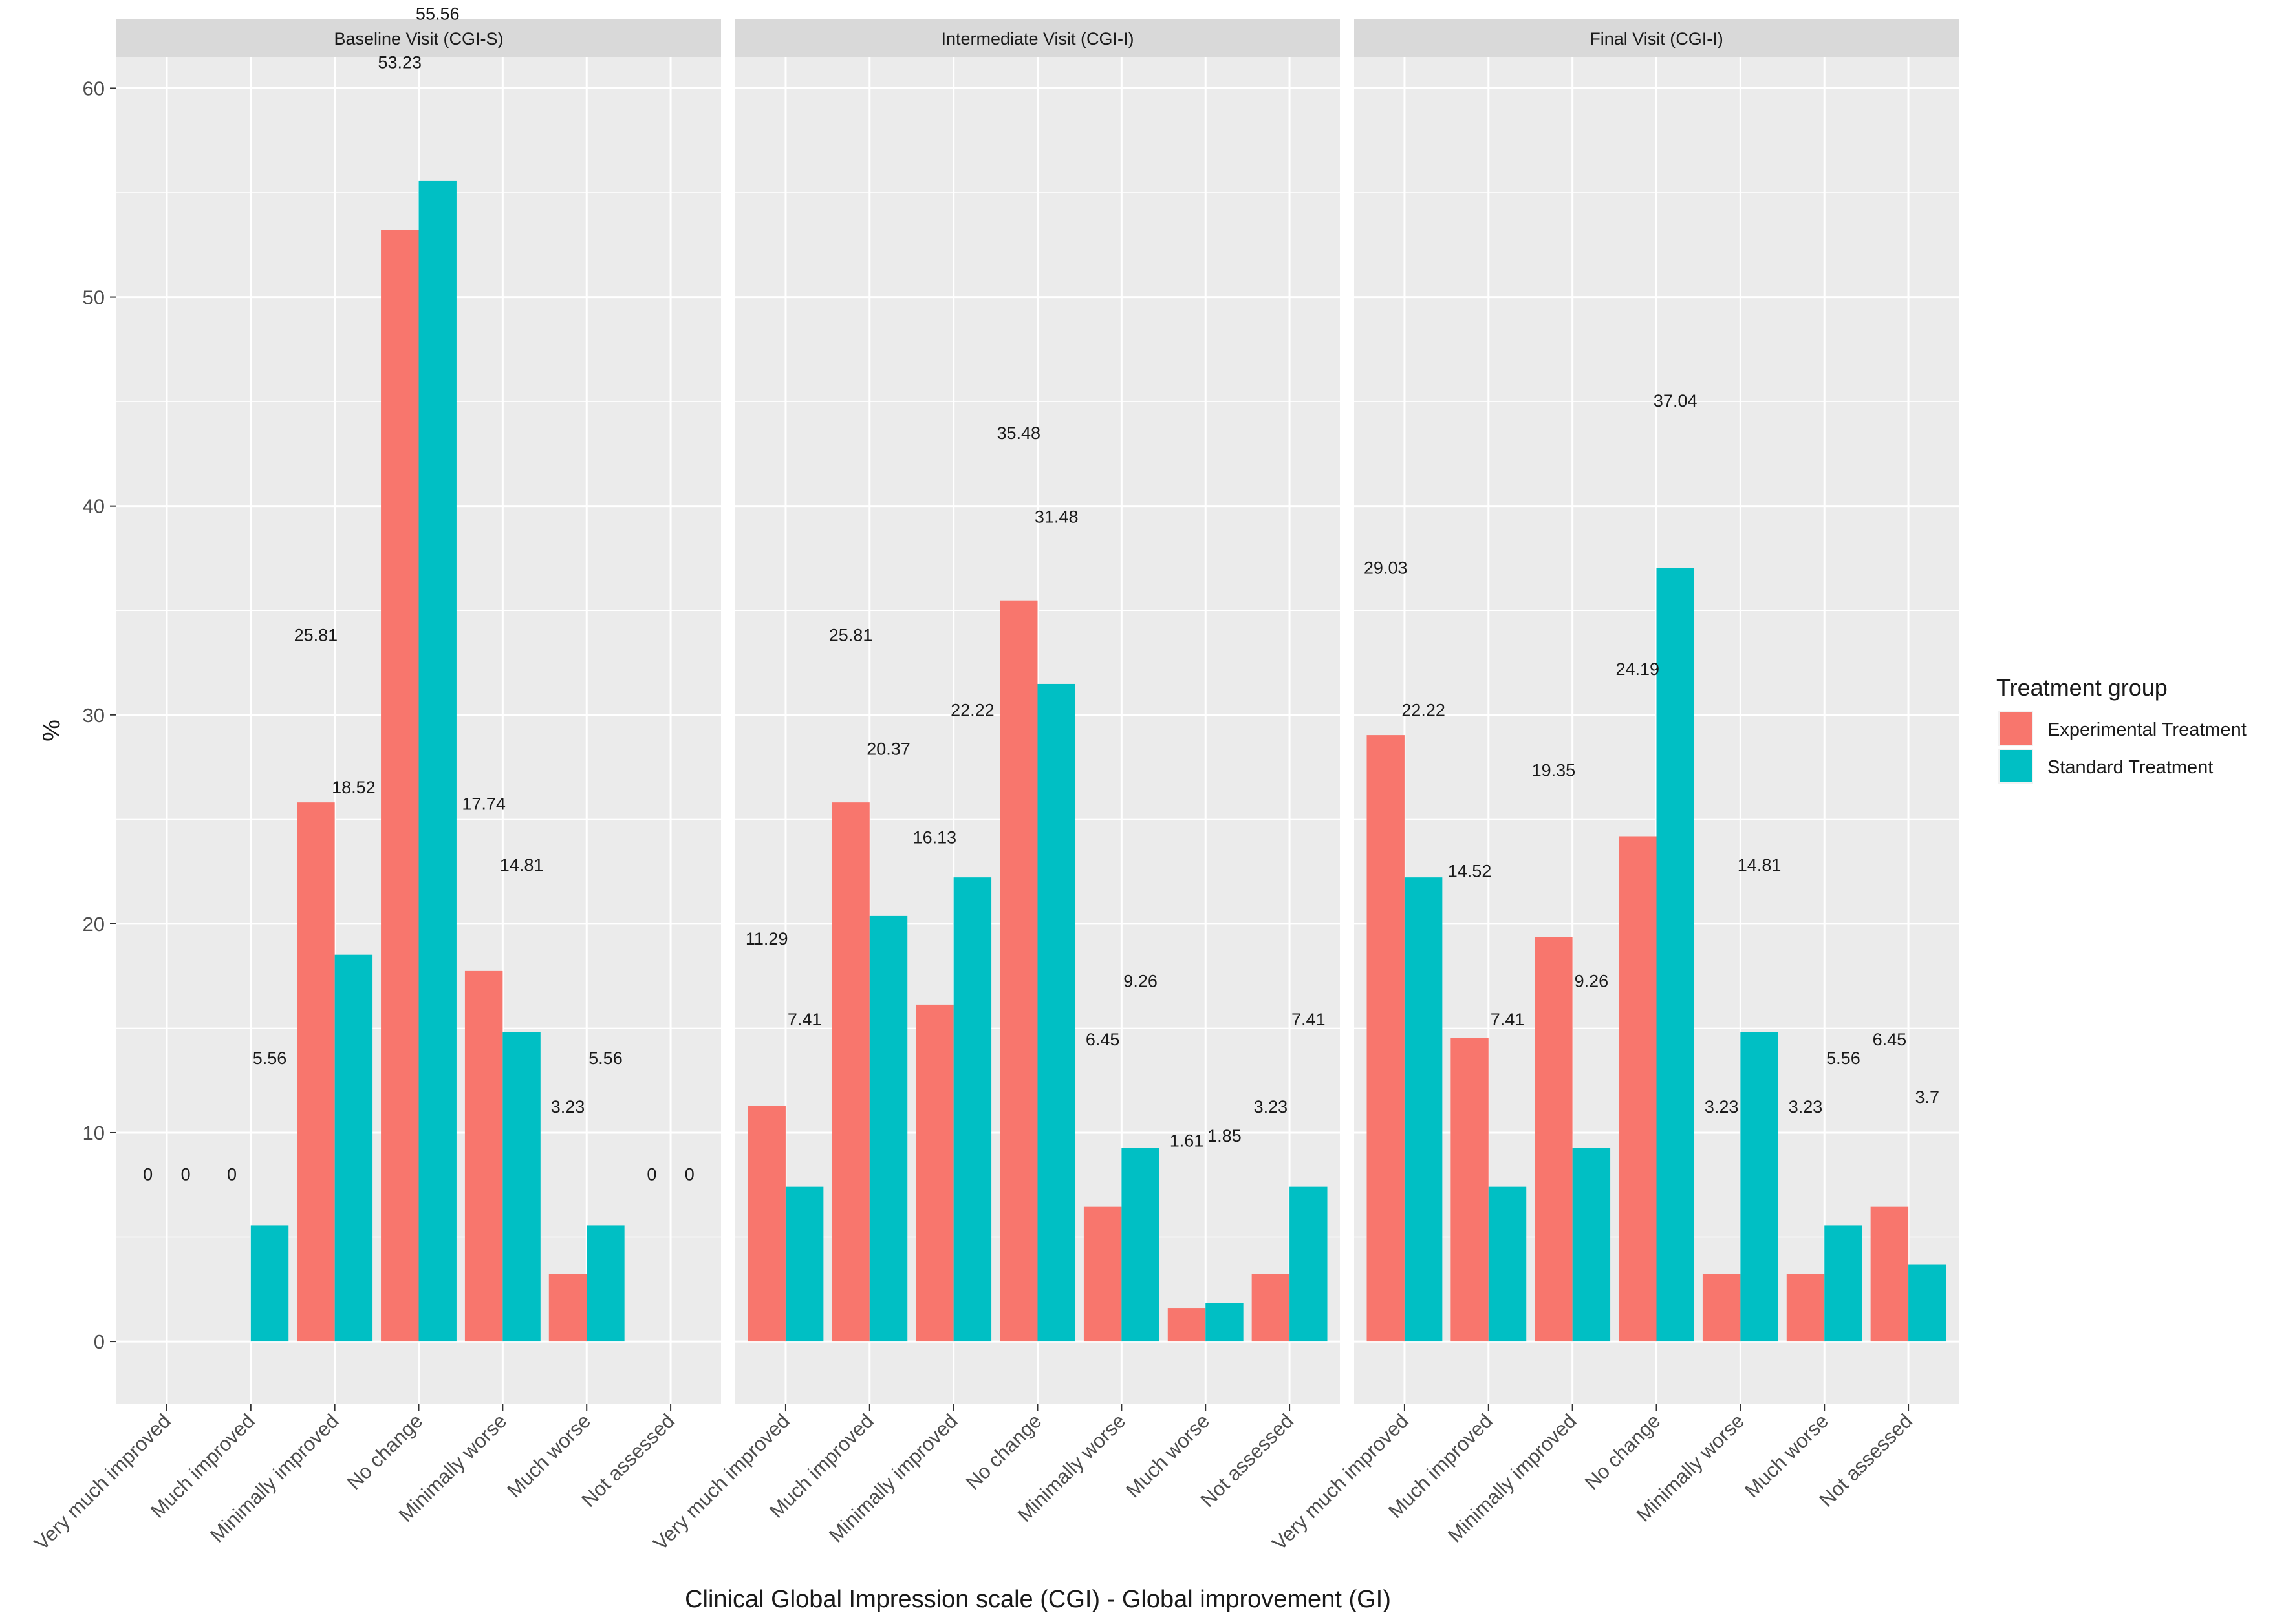 The image size is (2275, 1624). I want to click on y-axis: 0 10 20 30 40 50 60, so click(99, 715).